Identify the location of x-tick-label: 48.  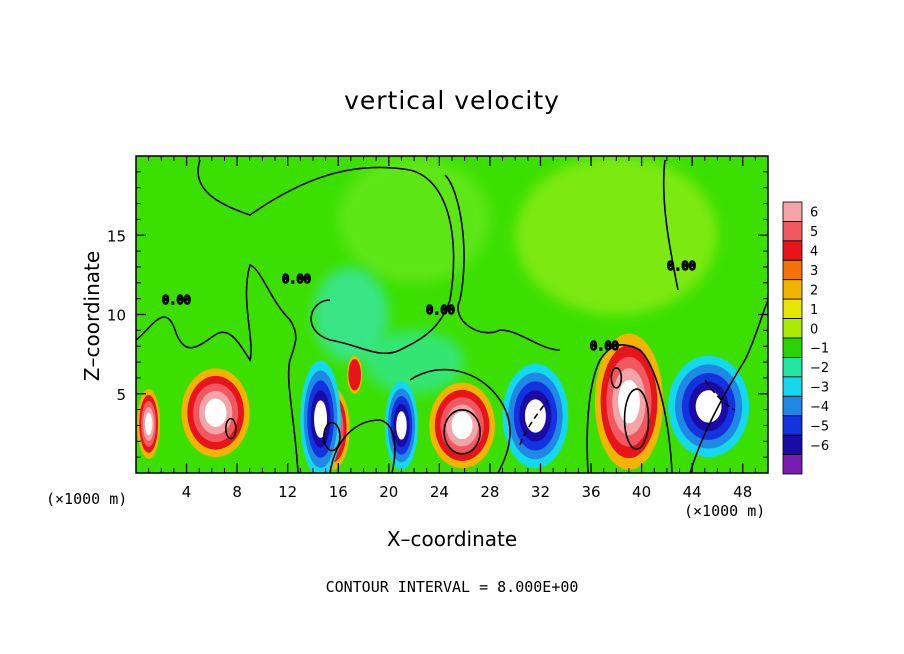
(742, 492).